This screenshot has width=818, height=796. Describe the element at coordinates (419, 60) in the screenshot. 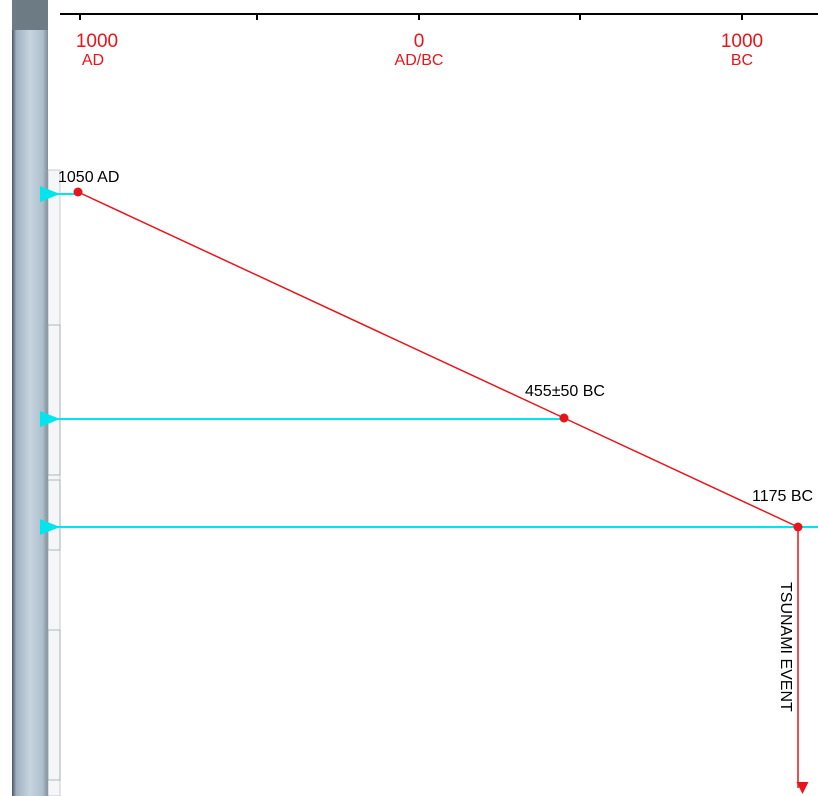

I see `tick-era: AD/BC` at that location.